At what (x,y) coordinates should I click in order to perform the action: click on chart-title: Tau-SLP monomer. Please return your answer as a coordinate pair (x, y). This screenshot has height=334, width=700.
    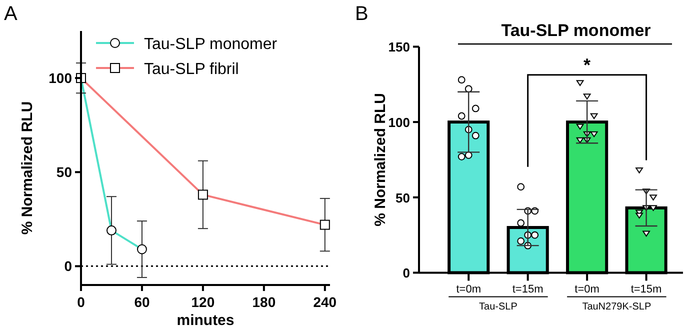
    Looking at the image, I should click on (576, 30).